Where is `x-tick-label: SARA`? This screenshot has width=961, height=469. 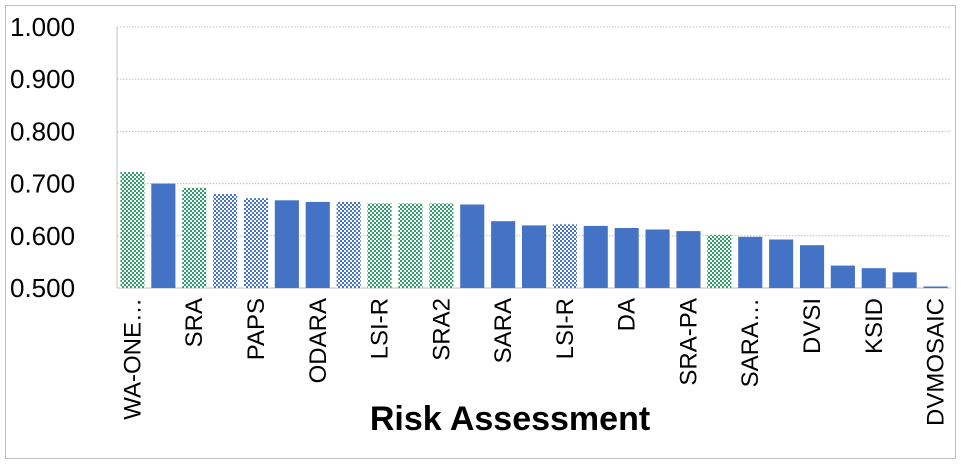
x-tick-label: SARA is located at coordinates (503, 330).